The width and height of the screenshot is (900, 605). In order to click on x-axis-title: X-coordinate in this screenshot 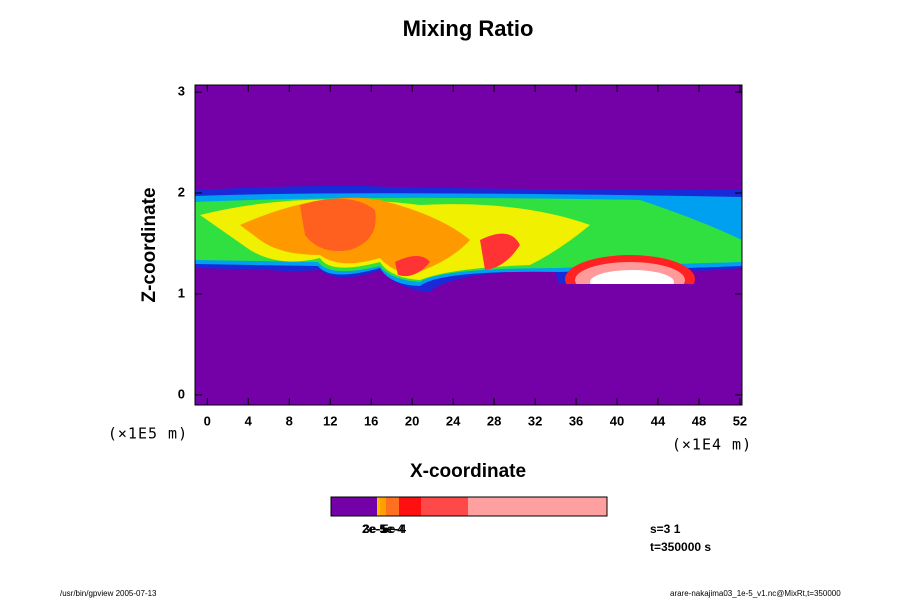, I will do `click(468, 471)`.